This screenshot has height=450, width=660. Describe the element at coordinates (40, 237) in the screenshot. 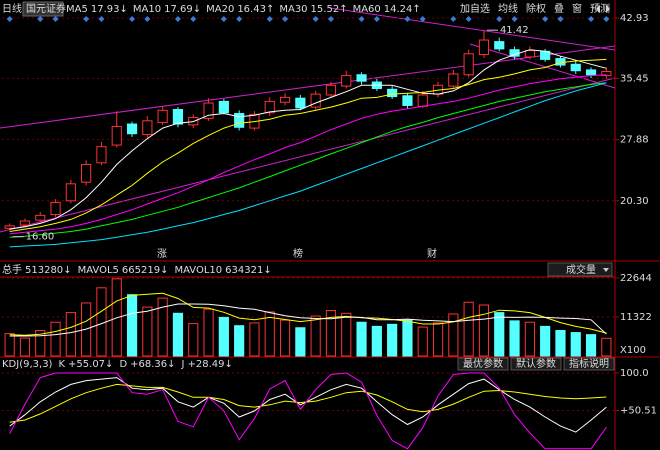

I see `min-label: 16.60` at that location.